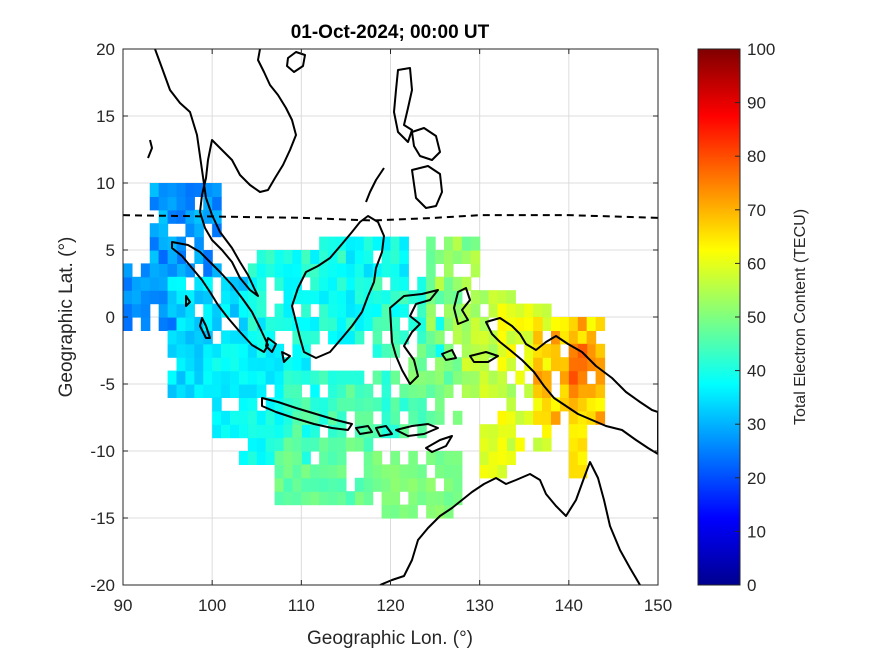 This screenshot has height=656, width=875. What do you see at coordinates (449, 355) in the screenshot?
I see `coastline-buru` at bounding box center [449, 355].